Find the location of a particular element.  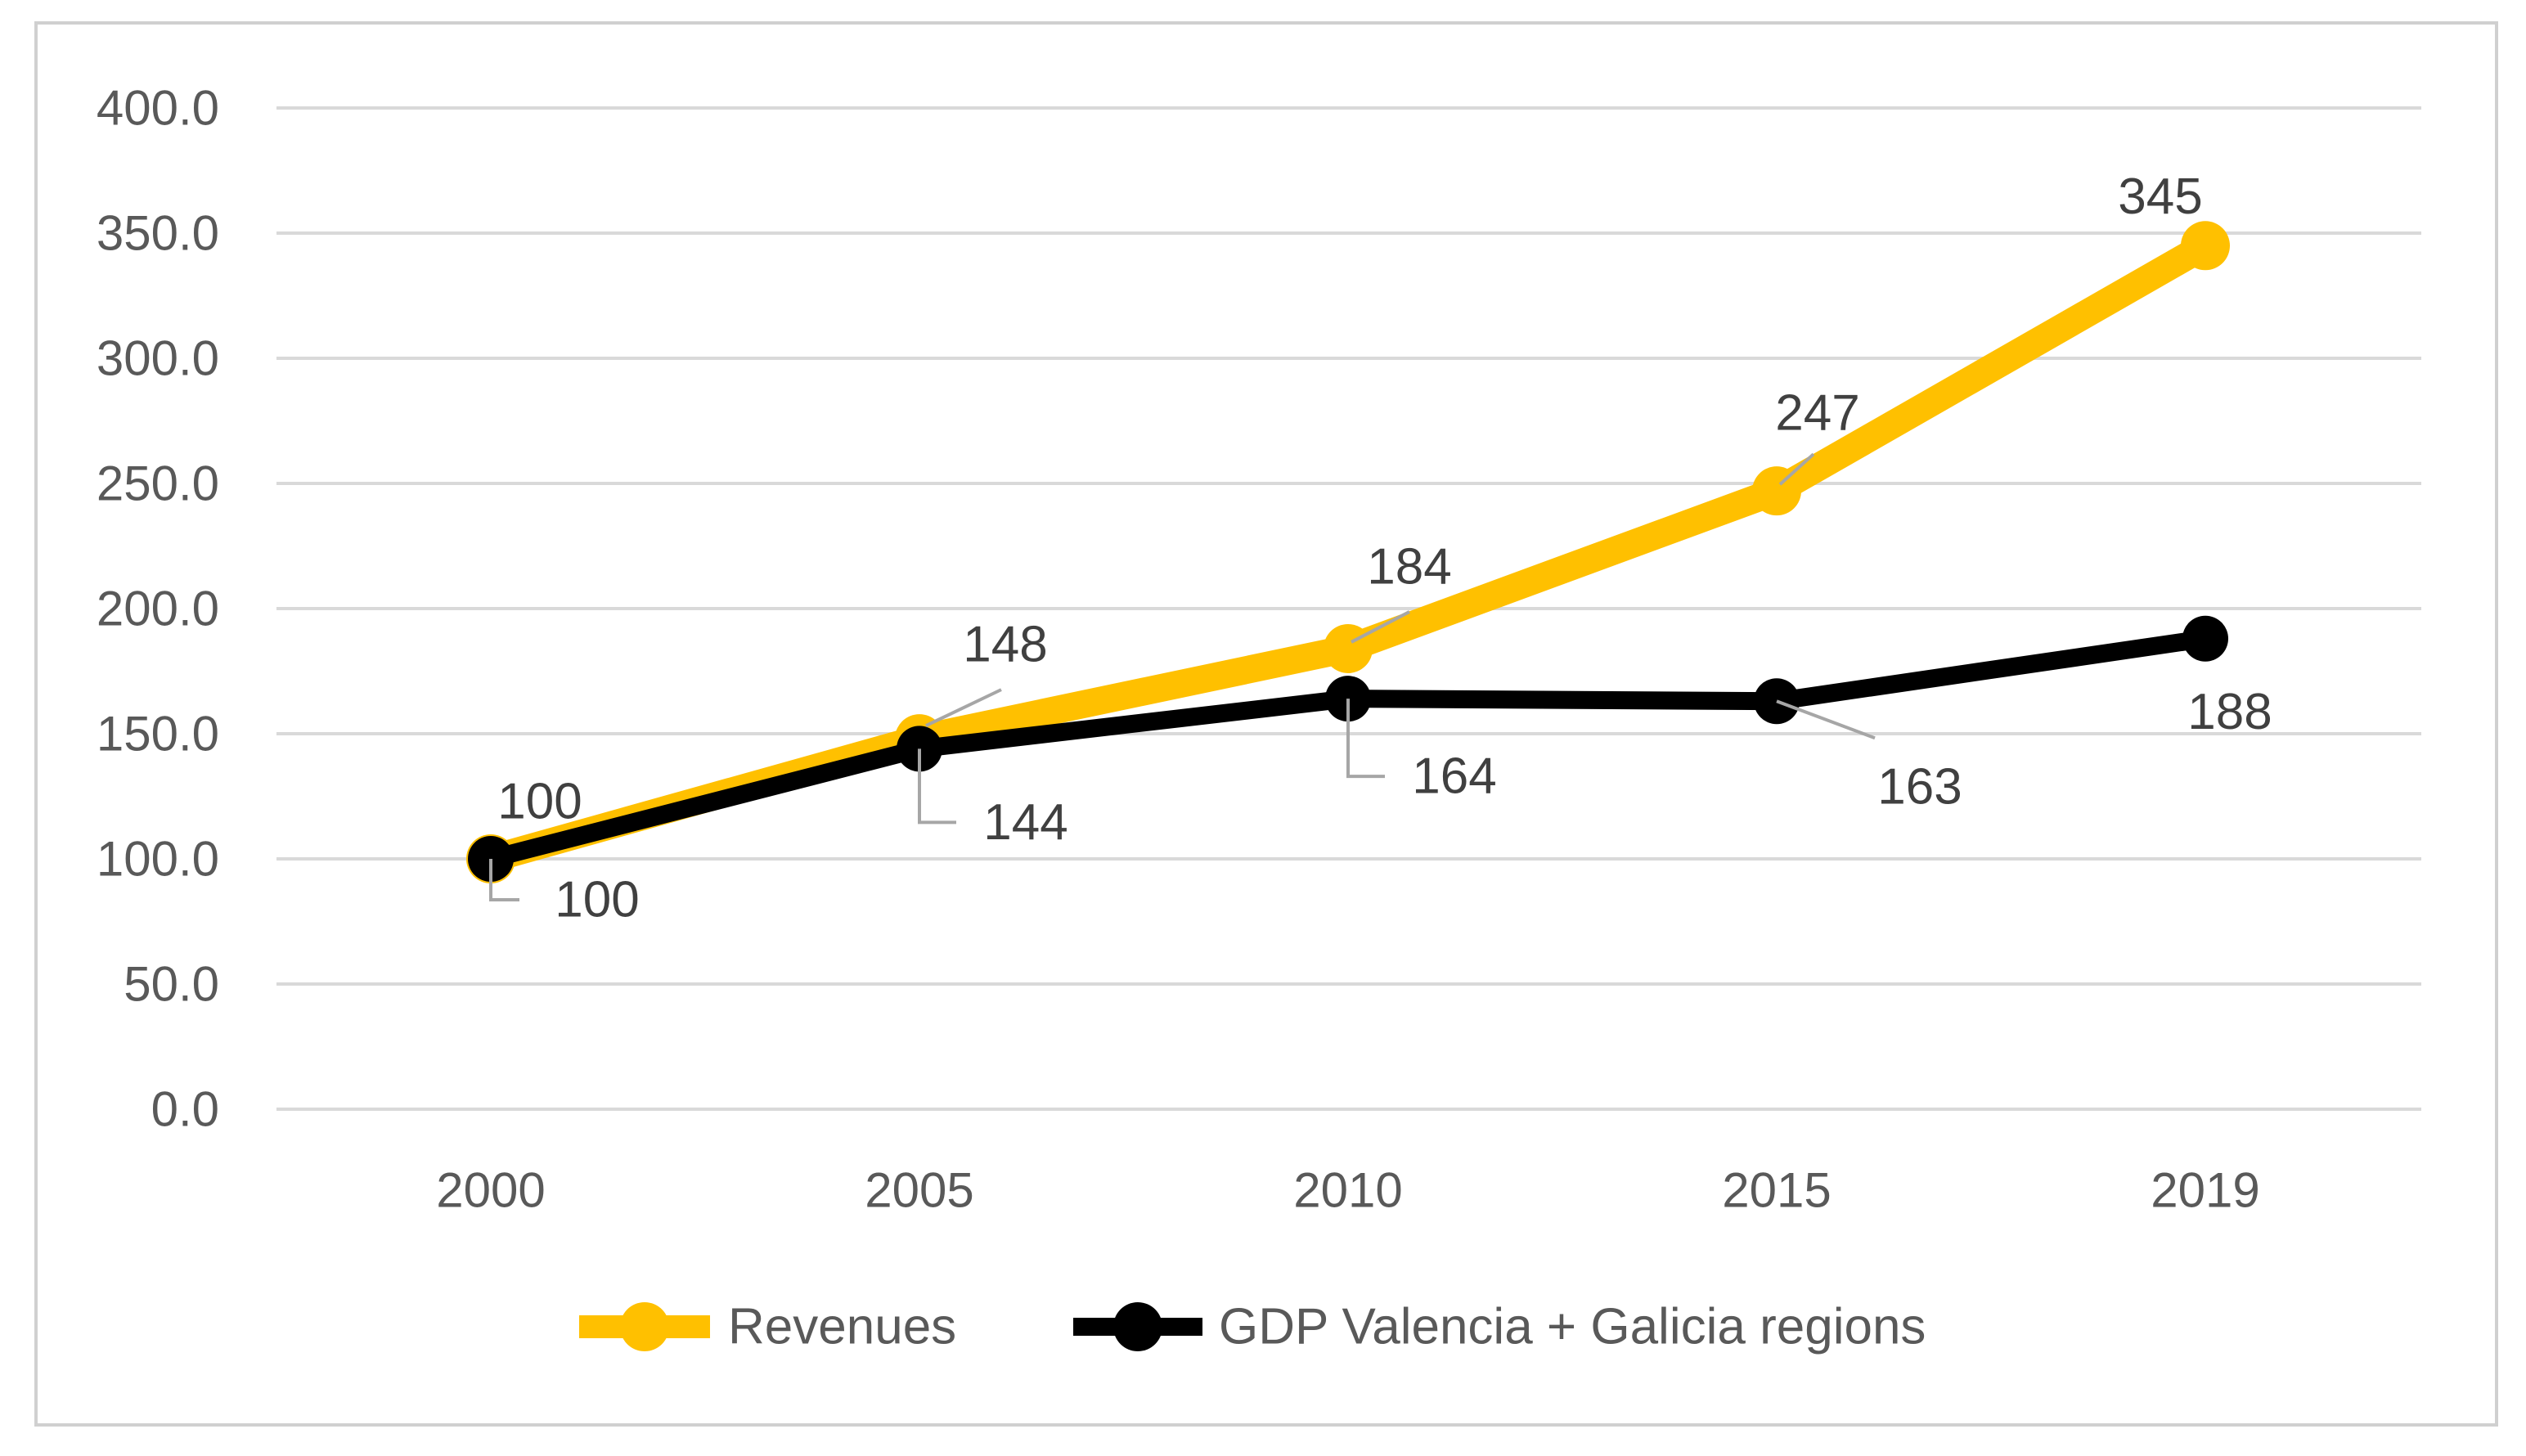

x-tick-label: 2000 is located at coordinates (490, 1190).